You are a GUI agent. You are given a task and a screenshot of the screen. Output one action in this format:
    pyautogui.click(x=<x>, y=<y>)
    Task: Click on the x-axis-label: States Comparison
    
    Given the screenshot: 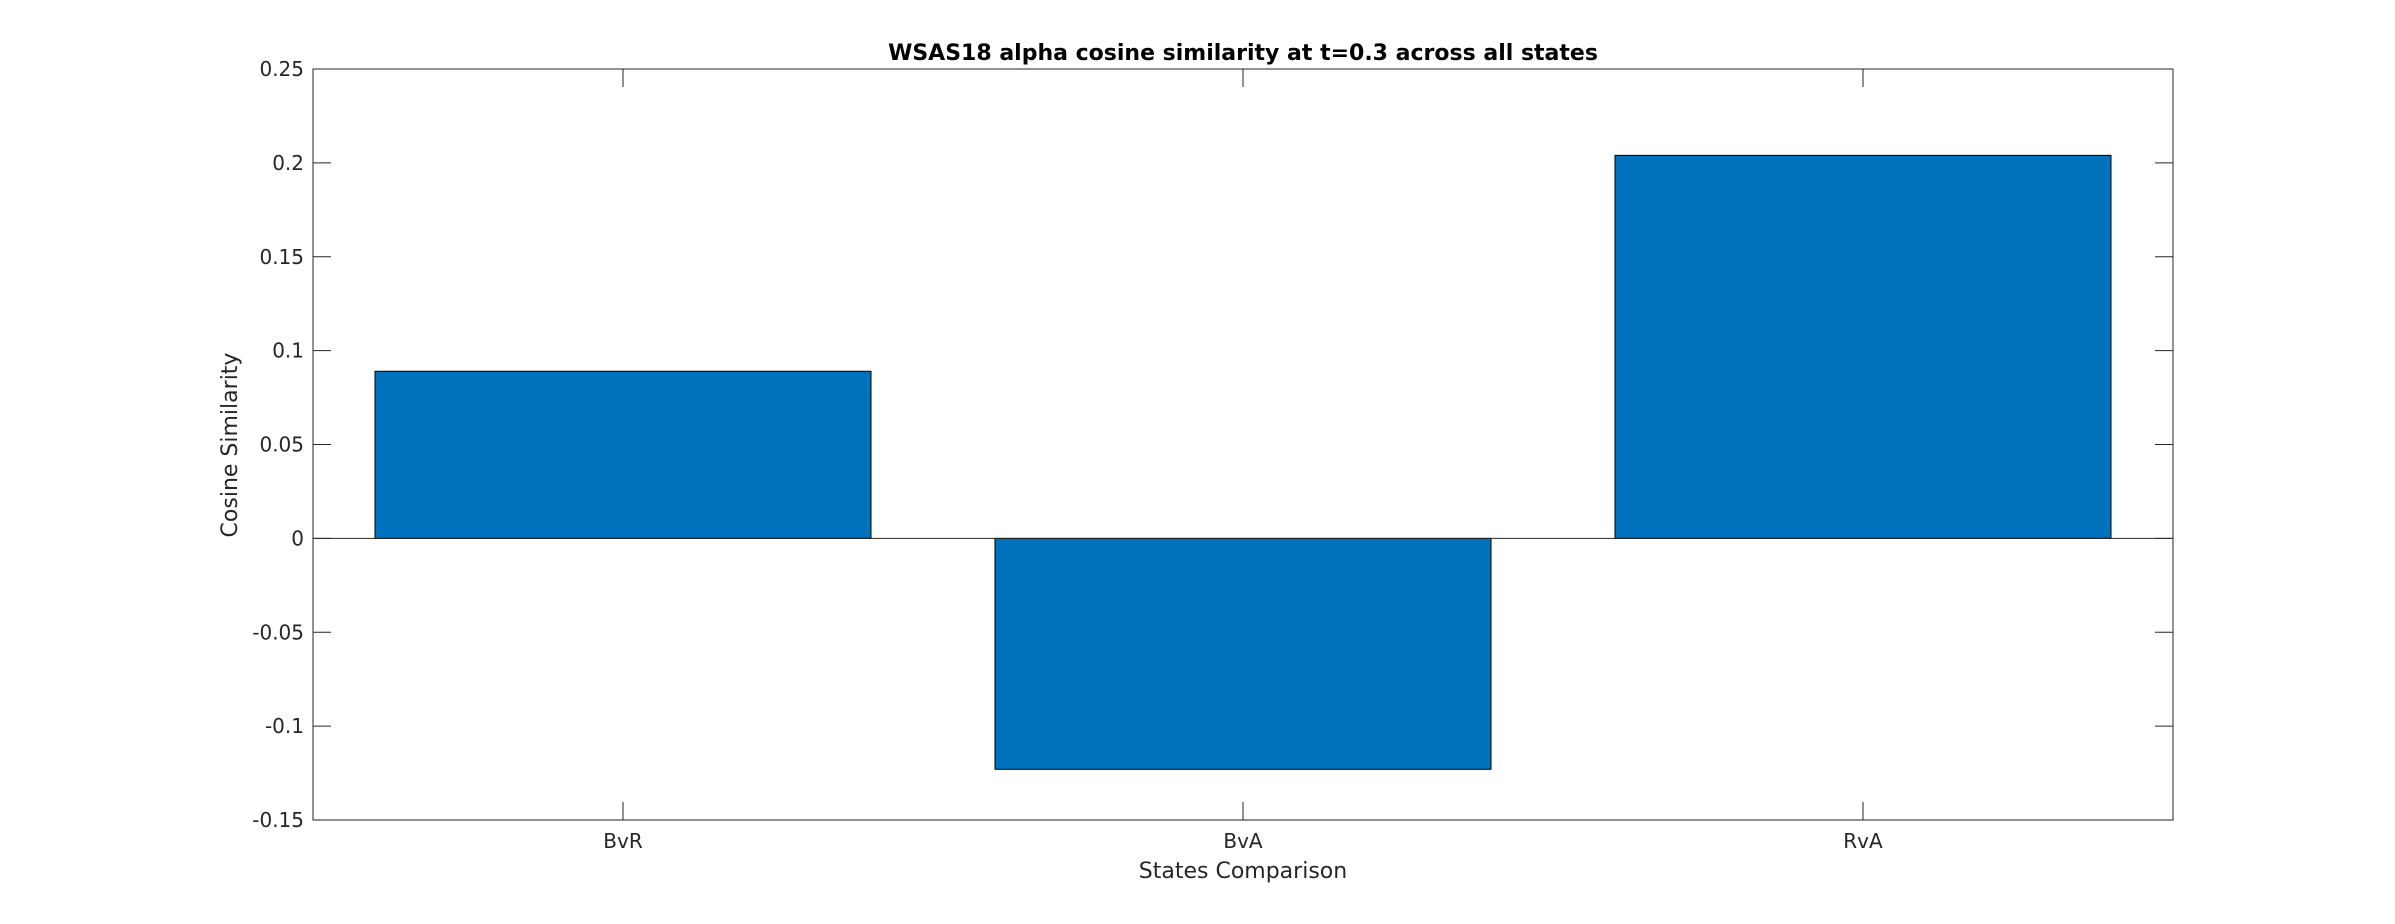 What is the action you would take?
    pyautogui.click(x=1243, y=871)
    